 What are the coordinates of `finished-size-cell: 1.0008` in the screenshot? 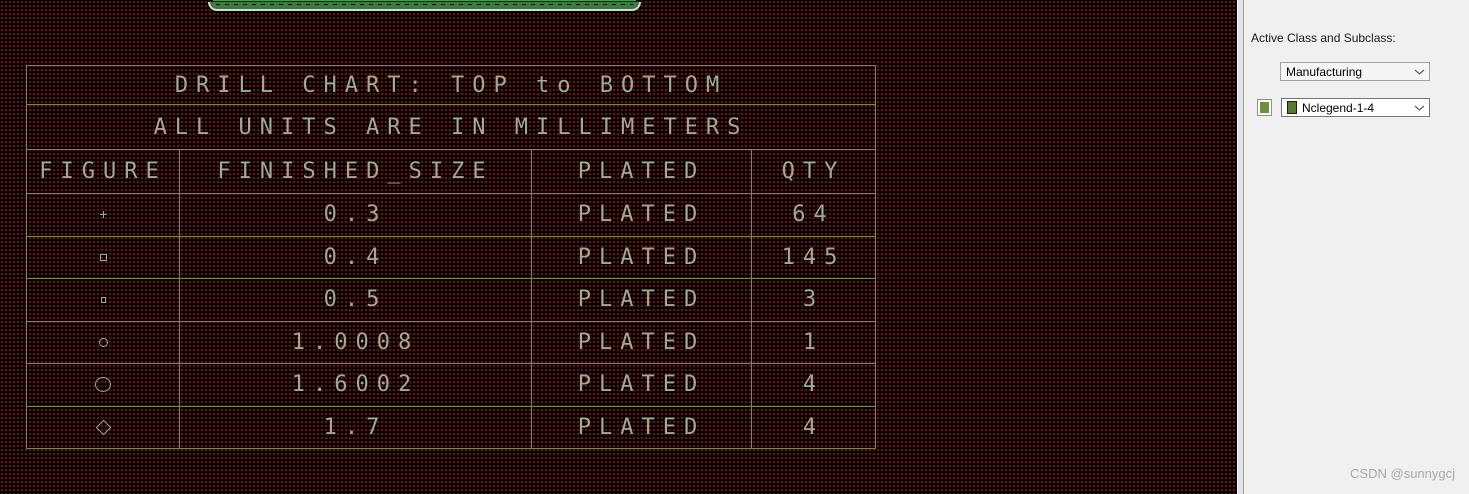 It's located at (355, 342).